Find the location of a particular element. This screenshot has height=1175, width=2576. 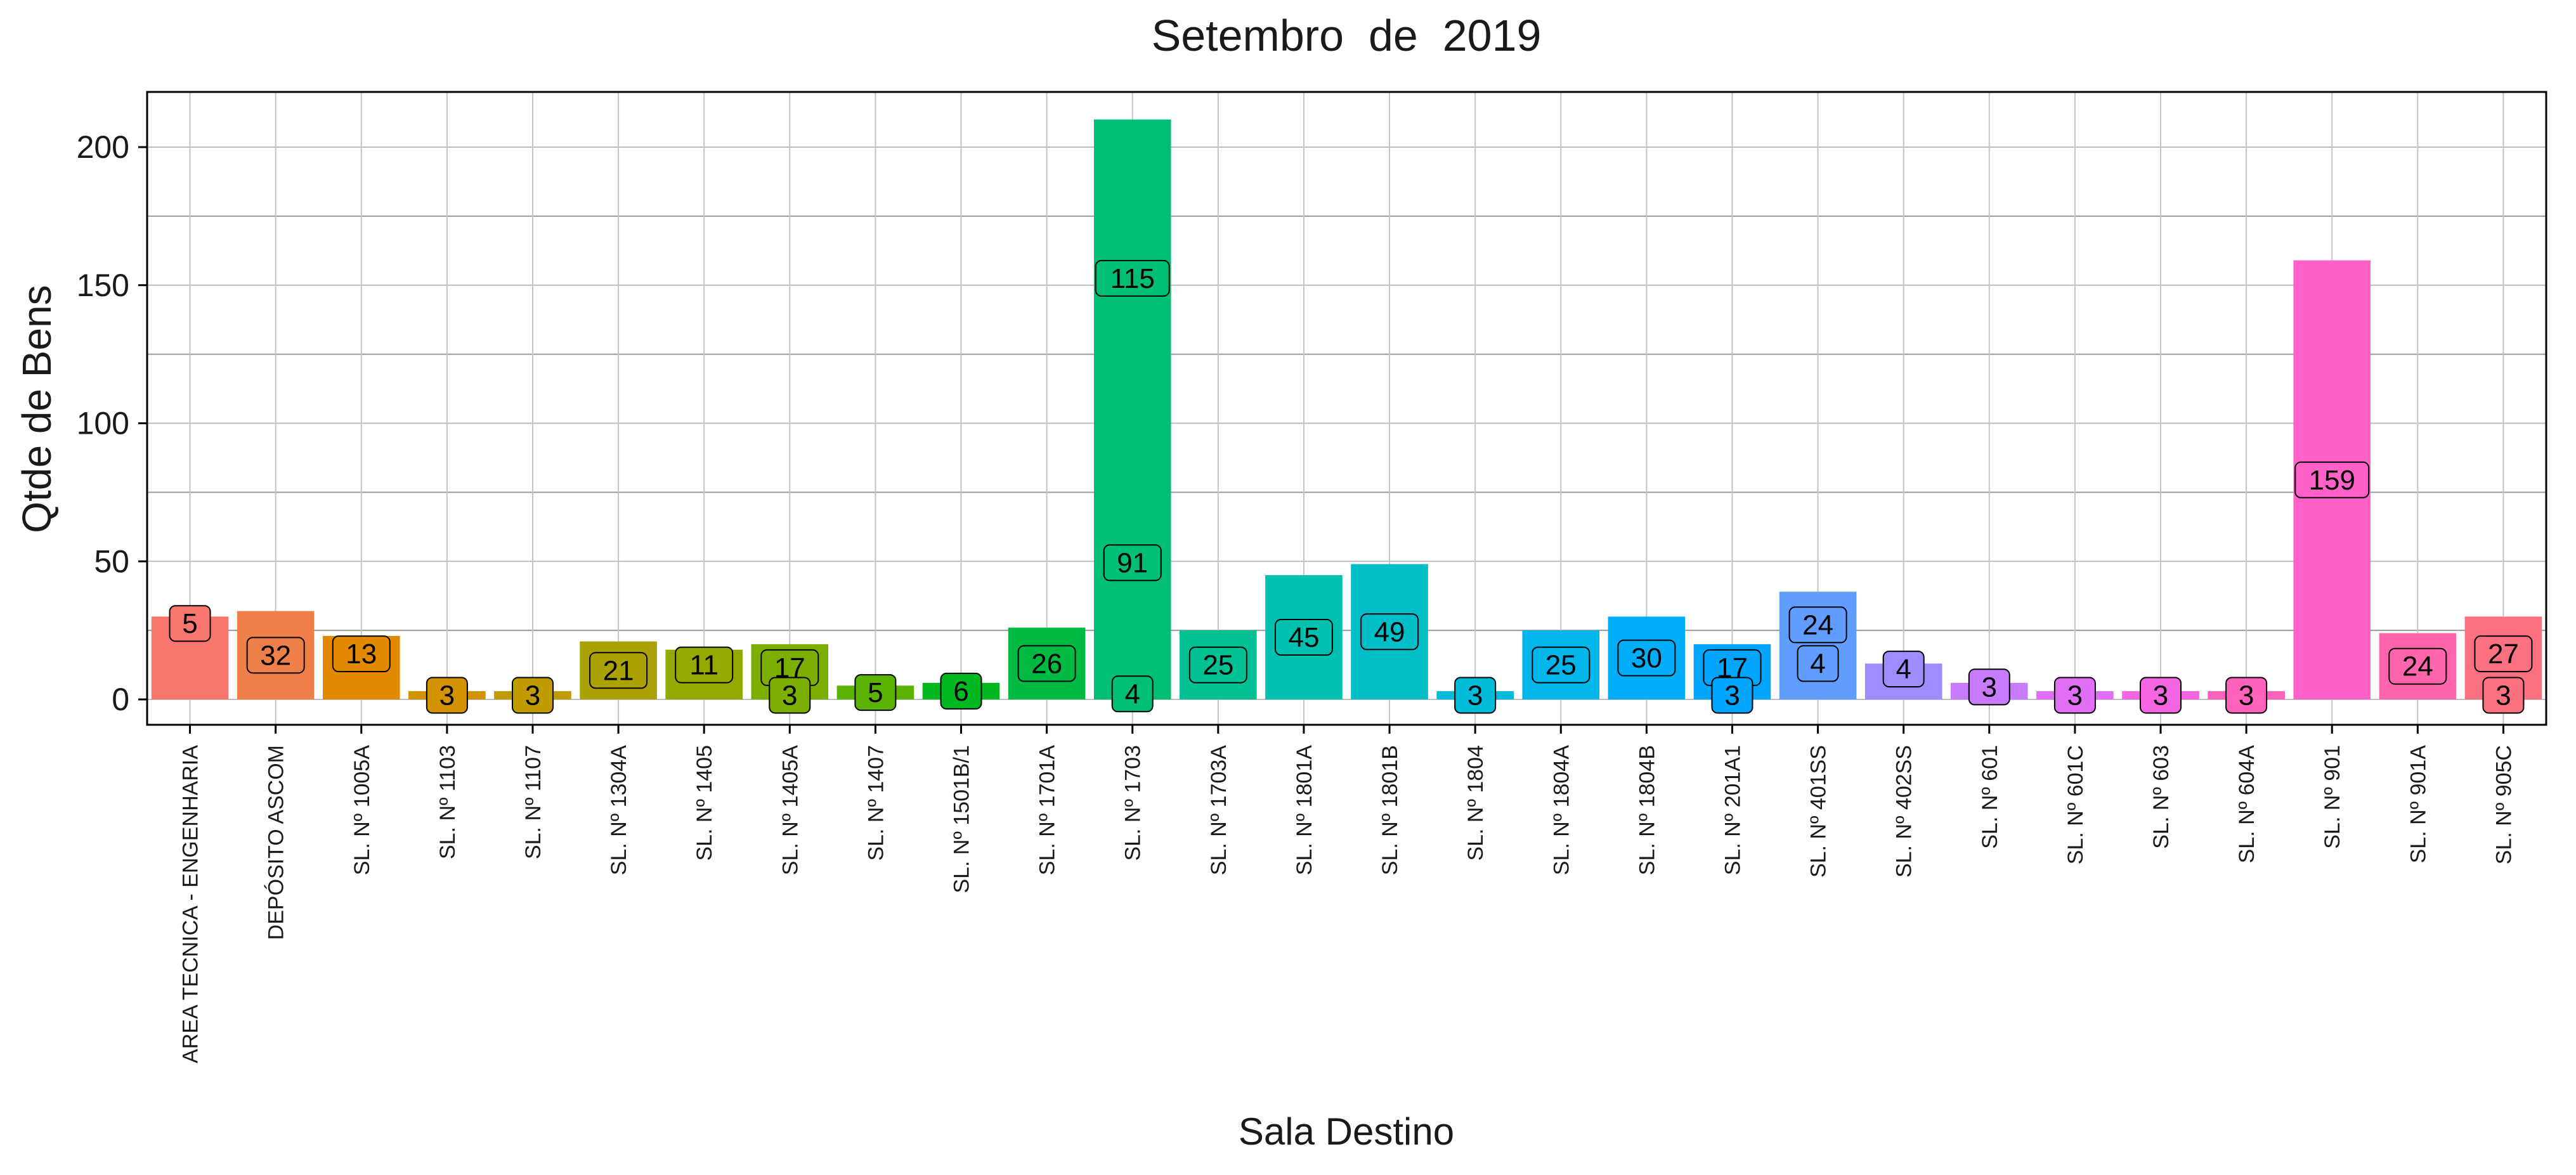

x-tick-label: SL. Nº 1804A is located at coordinates (1561, 810).